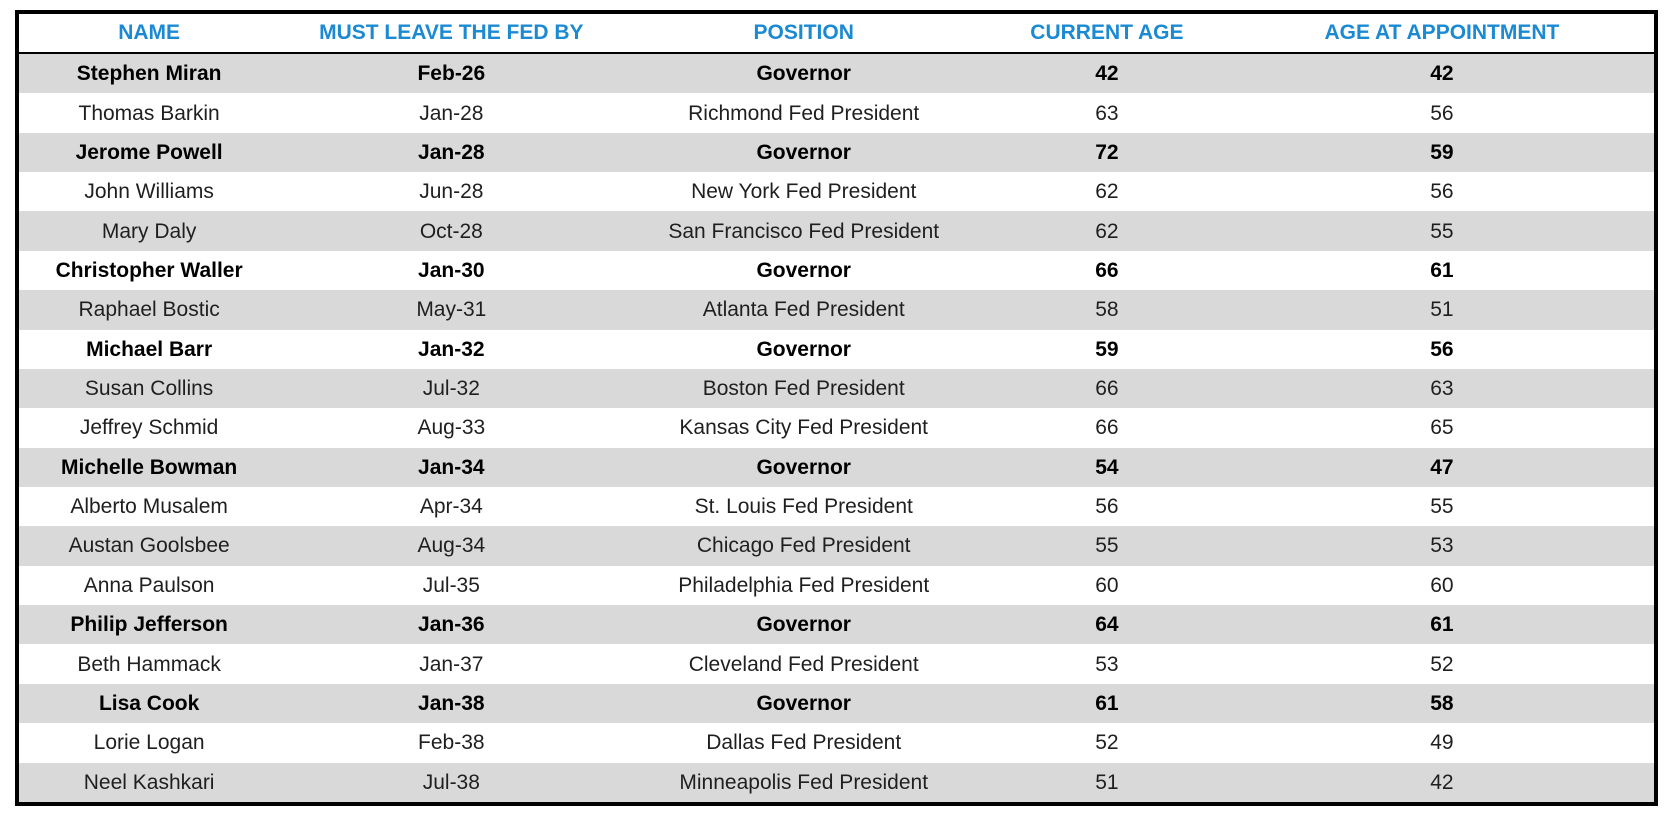 The image size is (1673, 818). I want to click on current-age-cell: 53, so click(1107, 664).